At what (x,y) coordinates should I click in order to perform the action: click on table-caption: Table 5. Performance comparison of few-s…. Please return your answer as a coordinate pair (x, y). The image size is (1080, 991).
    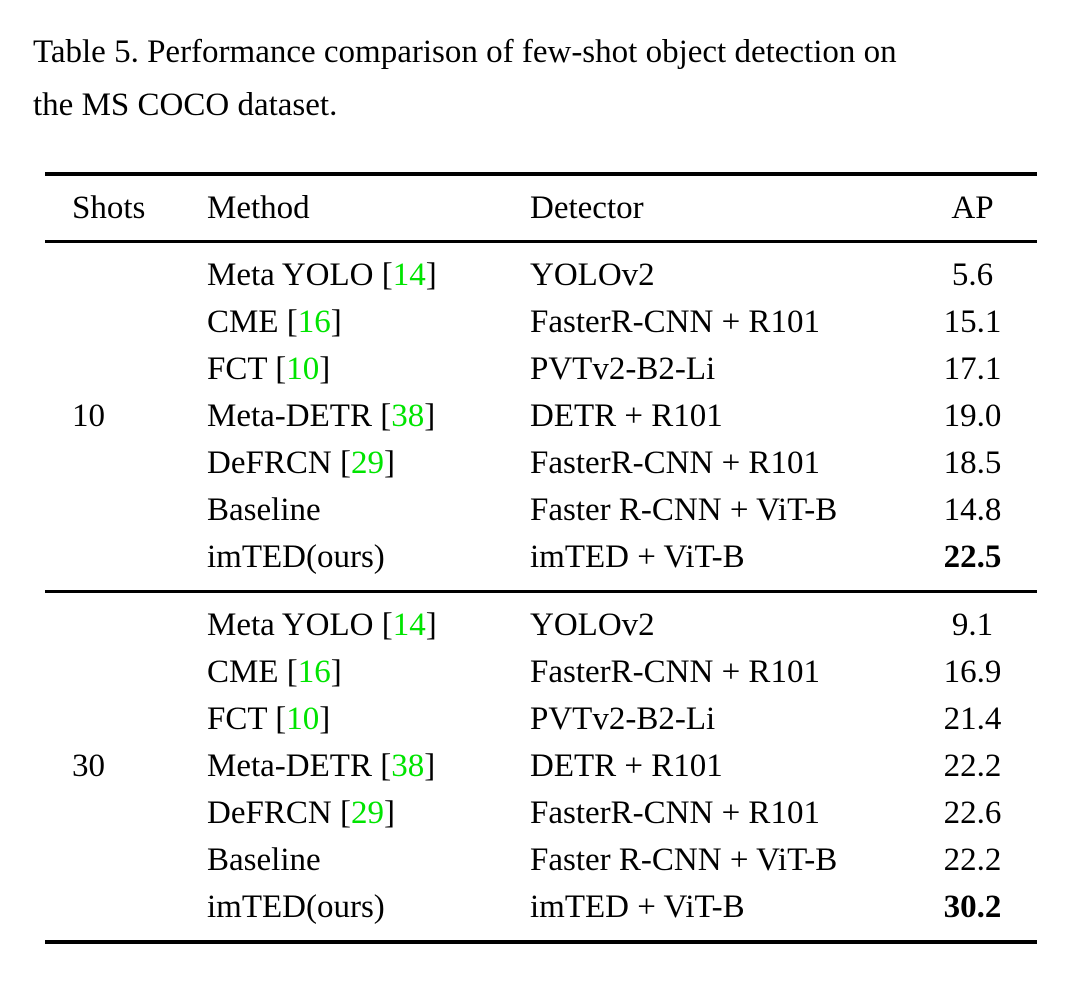
    Looking at the image, I should click on (556, 79).